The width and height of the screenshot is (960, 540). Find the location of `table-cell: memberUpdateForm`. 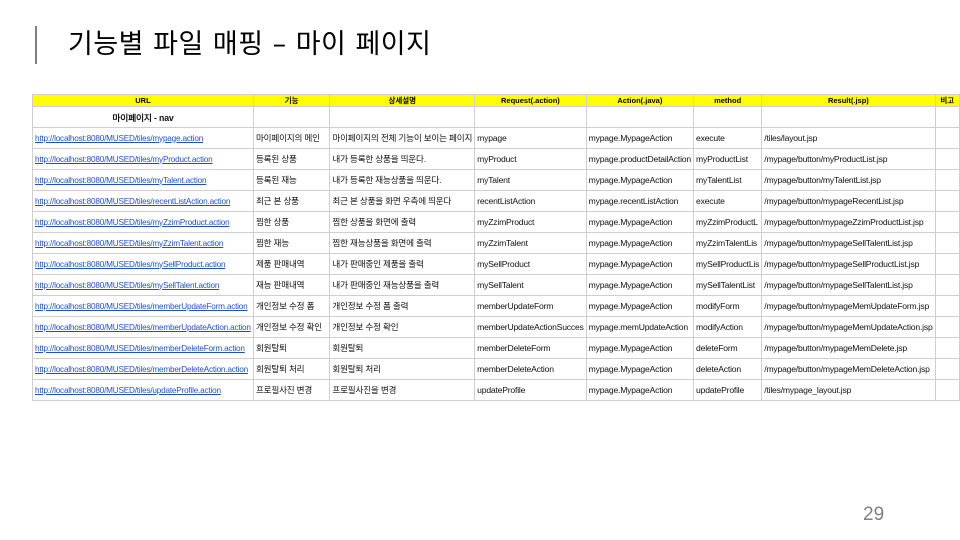

table-cell: memberUpdateForm is located at coordinates (530, 306).